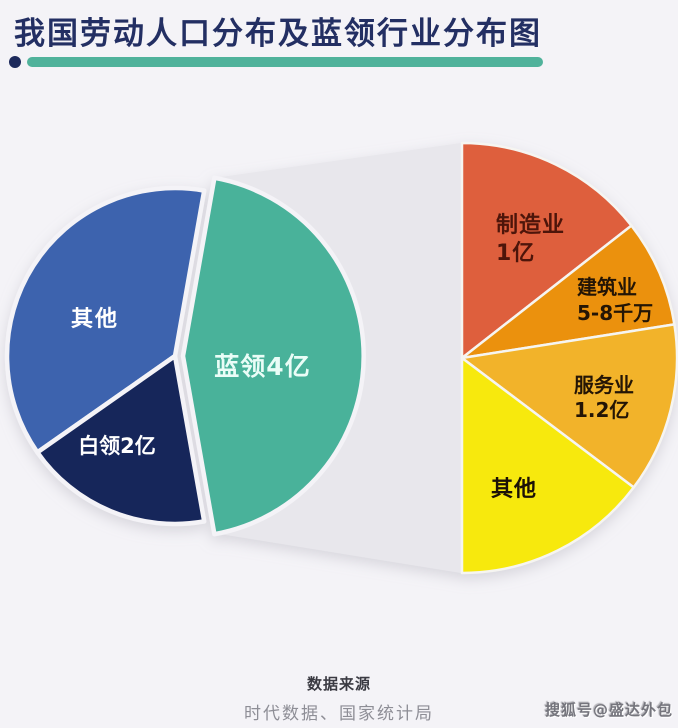 This screenshot has width=678, height=728. Describe the element at coordinates (531, 225) in the screenshot. I see `fan-label-manufacturing-name: 制造业` at that location.